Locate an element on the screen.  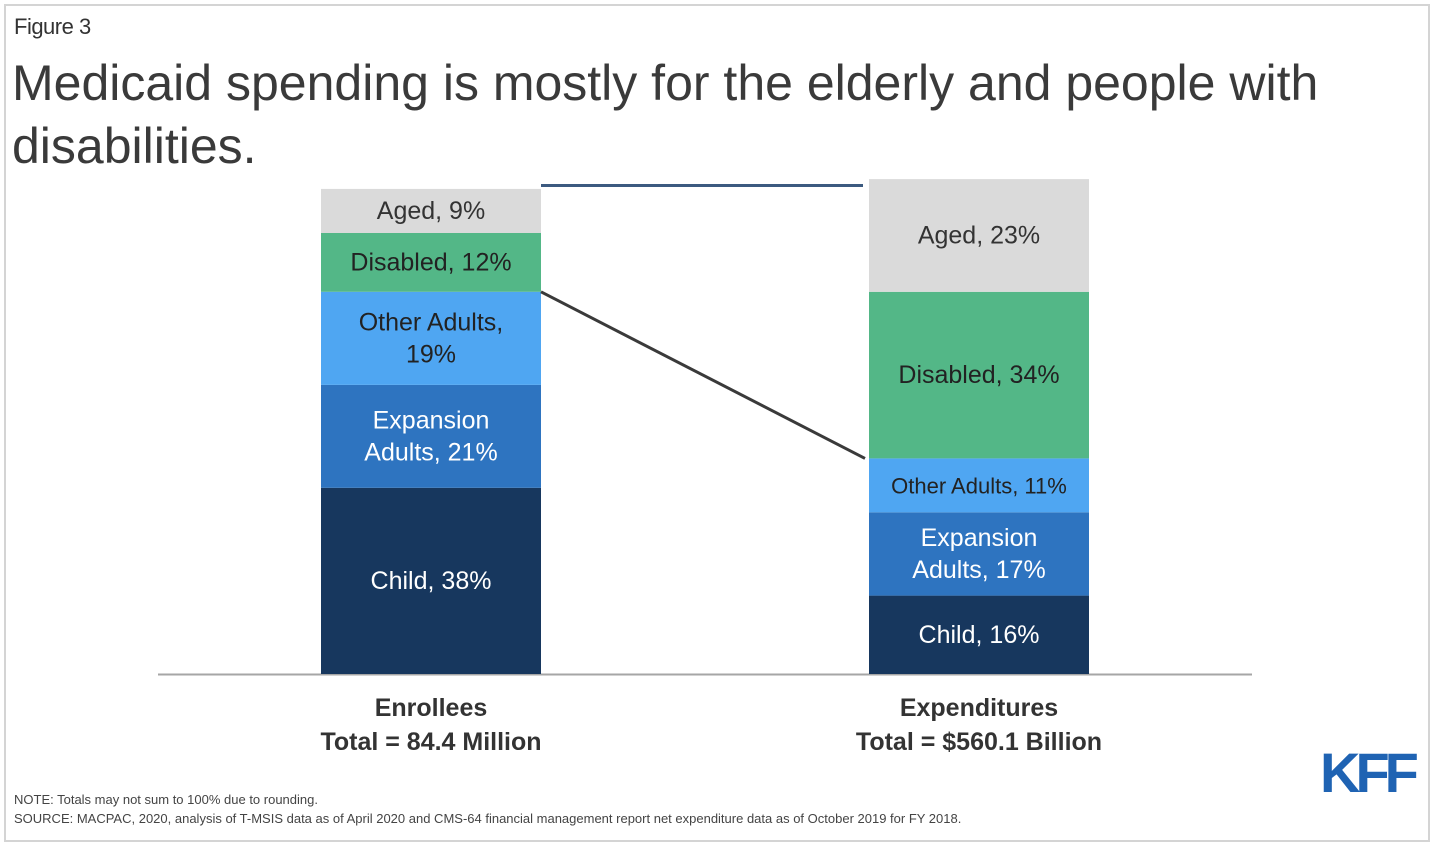
data-label-expenditures-disabled: Disabled, 34% is located at coordinates (978, 375).